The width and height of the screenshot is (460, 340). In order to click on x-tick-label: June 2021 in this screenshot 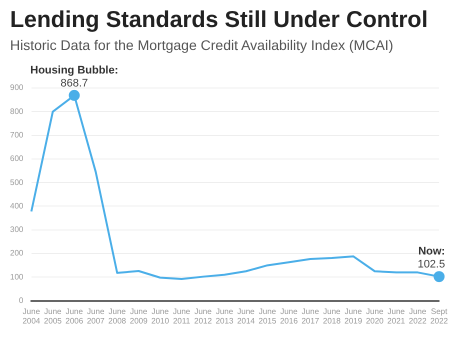, I will do `click(396, 316)`.